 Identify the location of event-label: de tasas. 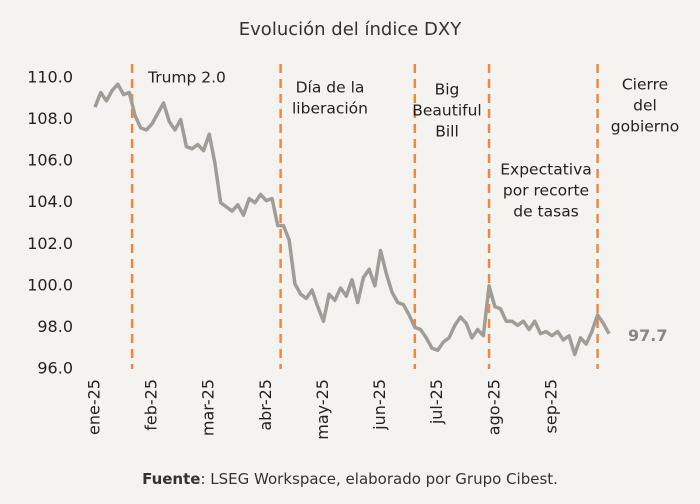
(546, 212).